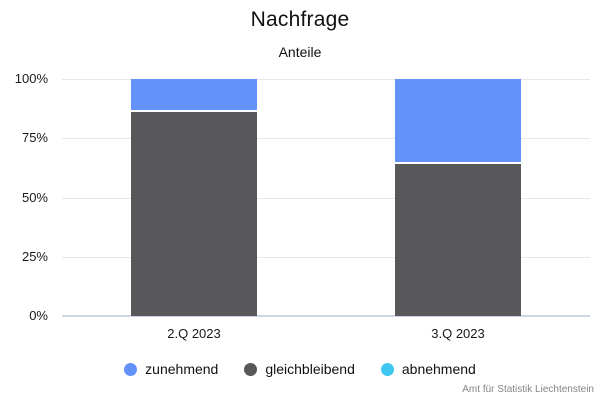 Image resolution: width=600 pixels, height=400 pixels. Describe the element at coordinates (34, 197) in the screenshot. I see `y-axis-tick-label: 50%` at that location.